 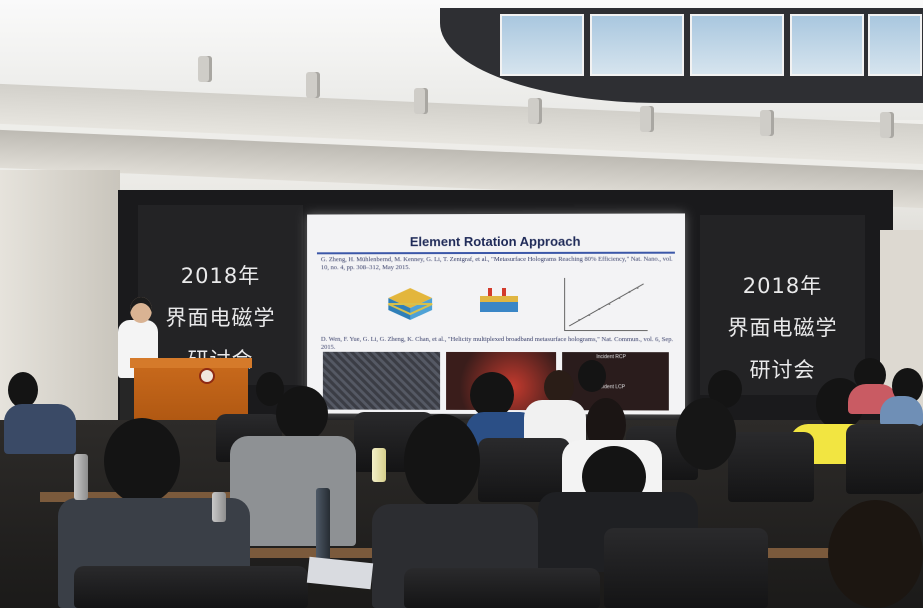 I want to click on speaker-head, so click(x=141, y=310).